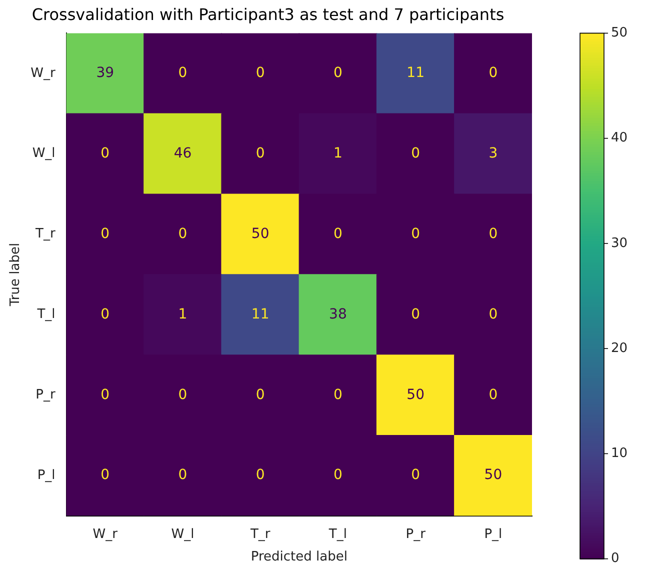 The image size is (654, 569). I want to click on data-label: 39, so click(105, 73).